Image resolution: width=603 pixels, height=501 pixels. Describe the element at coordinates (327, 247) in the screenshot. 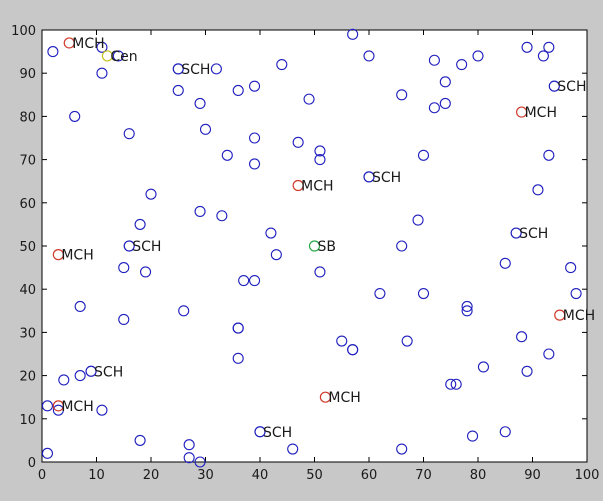

I see `point-label: SB` at that location.